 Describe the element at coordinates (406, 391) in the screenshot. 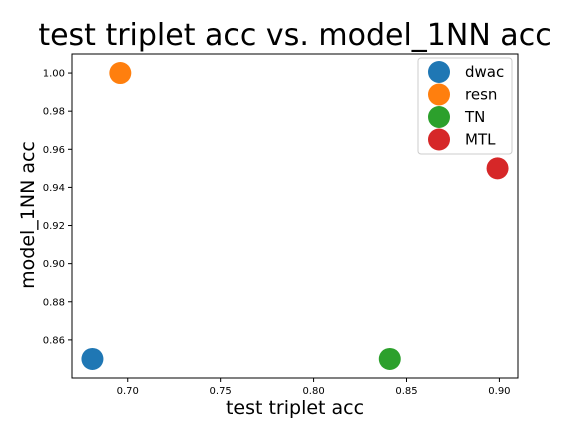

I see `x-tick-label: 0.85` at that location.